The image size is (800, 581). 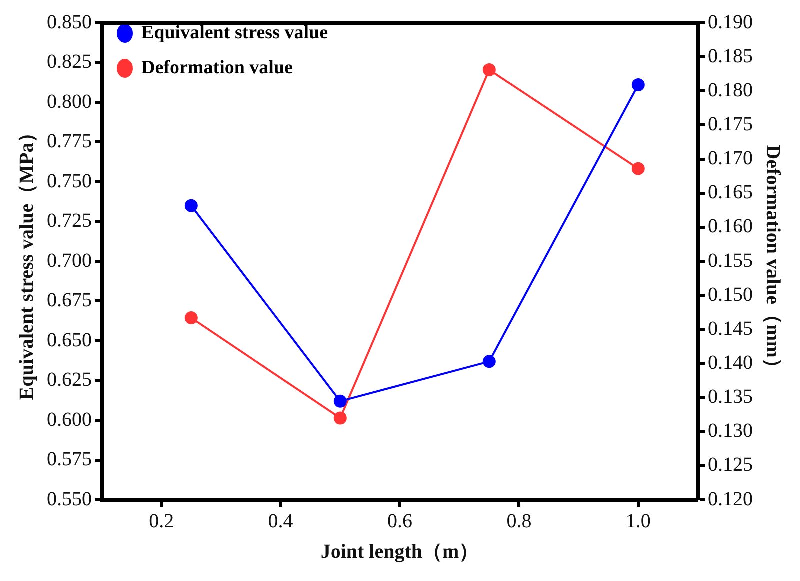 I want to click on y-tick-label: 0.850, so click(x=69, y=22).